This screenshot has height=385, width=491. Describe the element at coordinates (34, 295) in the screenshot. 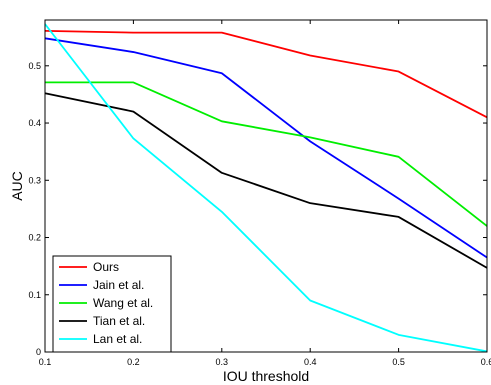

I see `y-tick-label: 0.1` at that location.